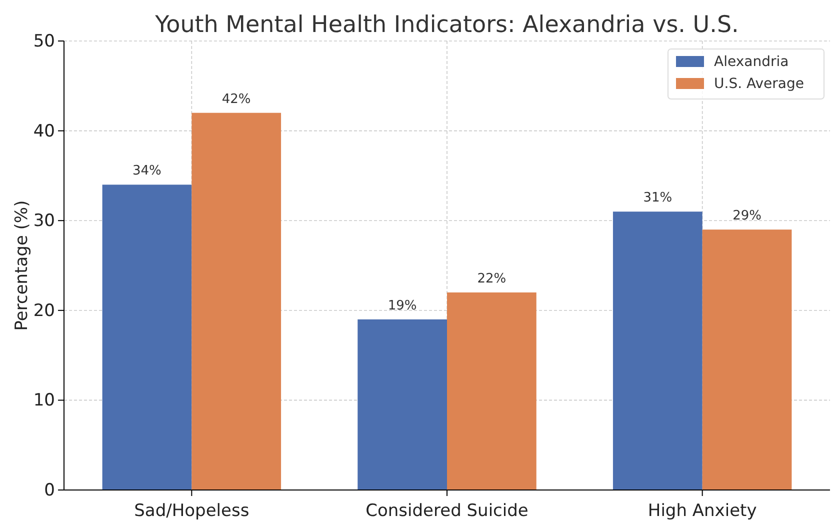 The width and height of the screenshot is (840, 525). What do you see at coordinates (446, 25) in the screenshot?
I see `chart-title: Youth Mental Health Indicators: Alexandria vs. U.S.` at bounding box center [446, 25].